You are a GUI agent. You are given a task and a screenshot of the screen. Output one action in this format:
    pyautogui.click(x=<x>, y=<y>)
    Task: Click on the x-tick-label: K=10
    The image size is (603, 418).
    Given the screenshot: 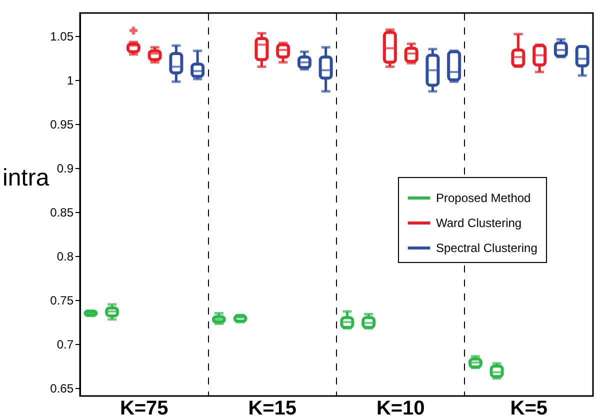 What is the action you would take?
    pyautogui.click(x=400, y=408)
    